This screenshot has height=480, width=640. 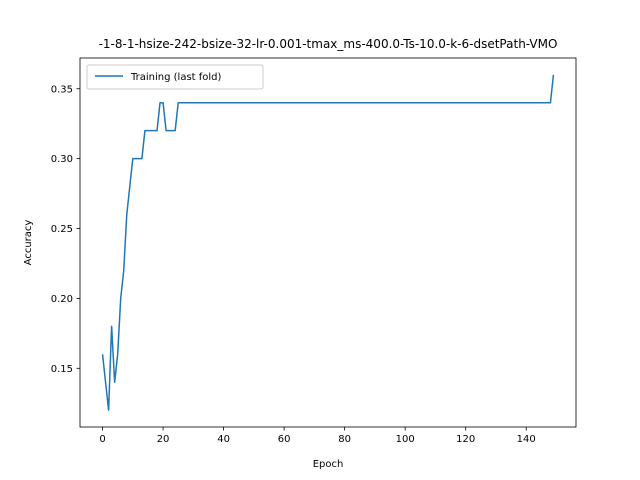 I want to click on x-tick-label: 100, so click(x=405, y=439).